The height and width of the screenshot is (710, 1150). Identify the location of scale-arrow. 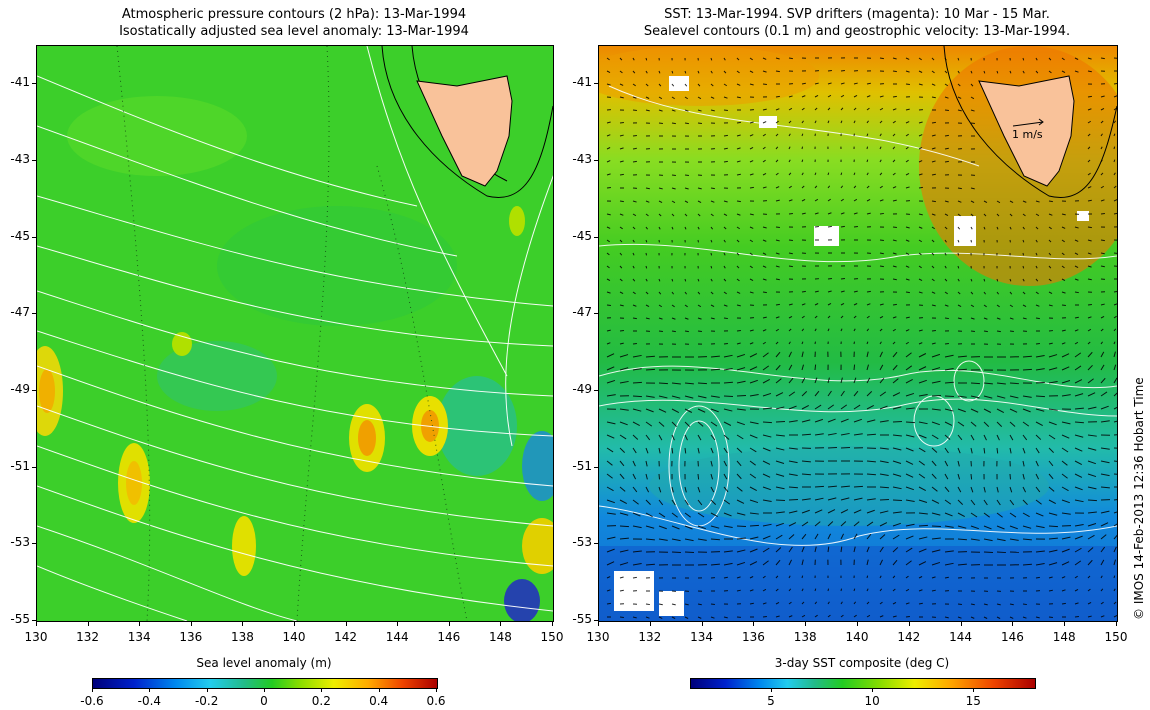
(1028, 124).